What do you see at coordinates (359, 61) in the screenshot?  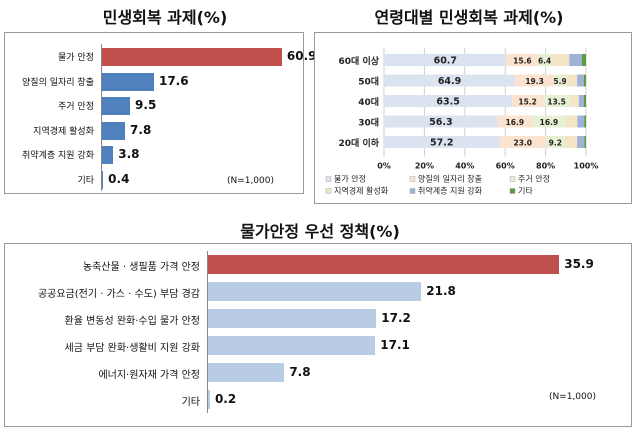 I see `category-label: 60대 이상` at bounding box center [359, 61].